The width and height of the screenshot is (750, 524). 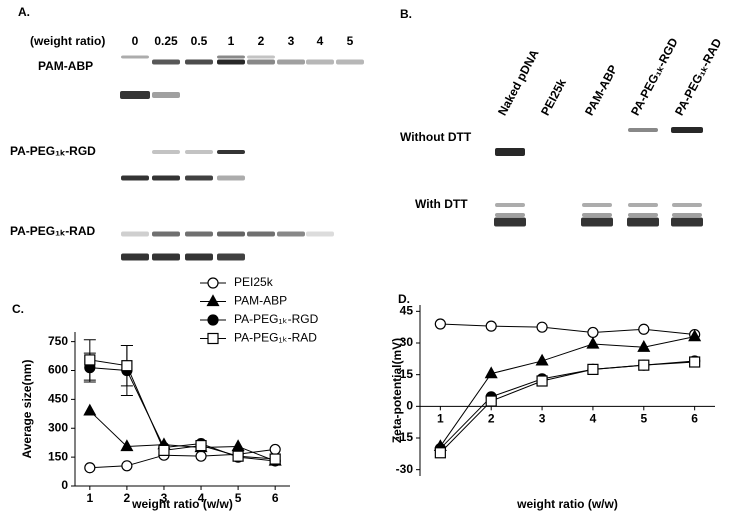 I want to click on gel-b: B. Without DTT With DTT, so click(x=436, y=109).